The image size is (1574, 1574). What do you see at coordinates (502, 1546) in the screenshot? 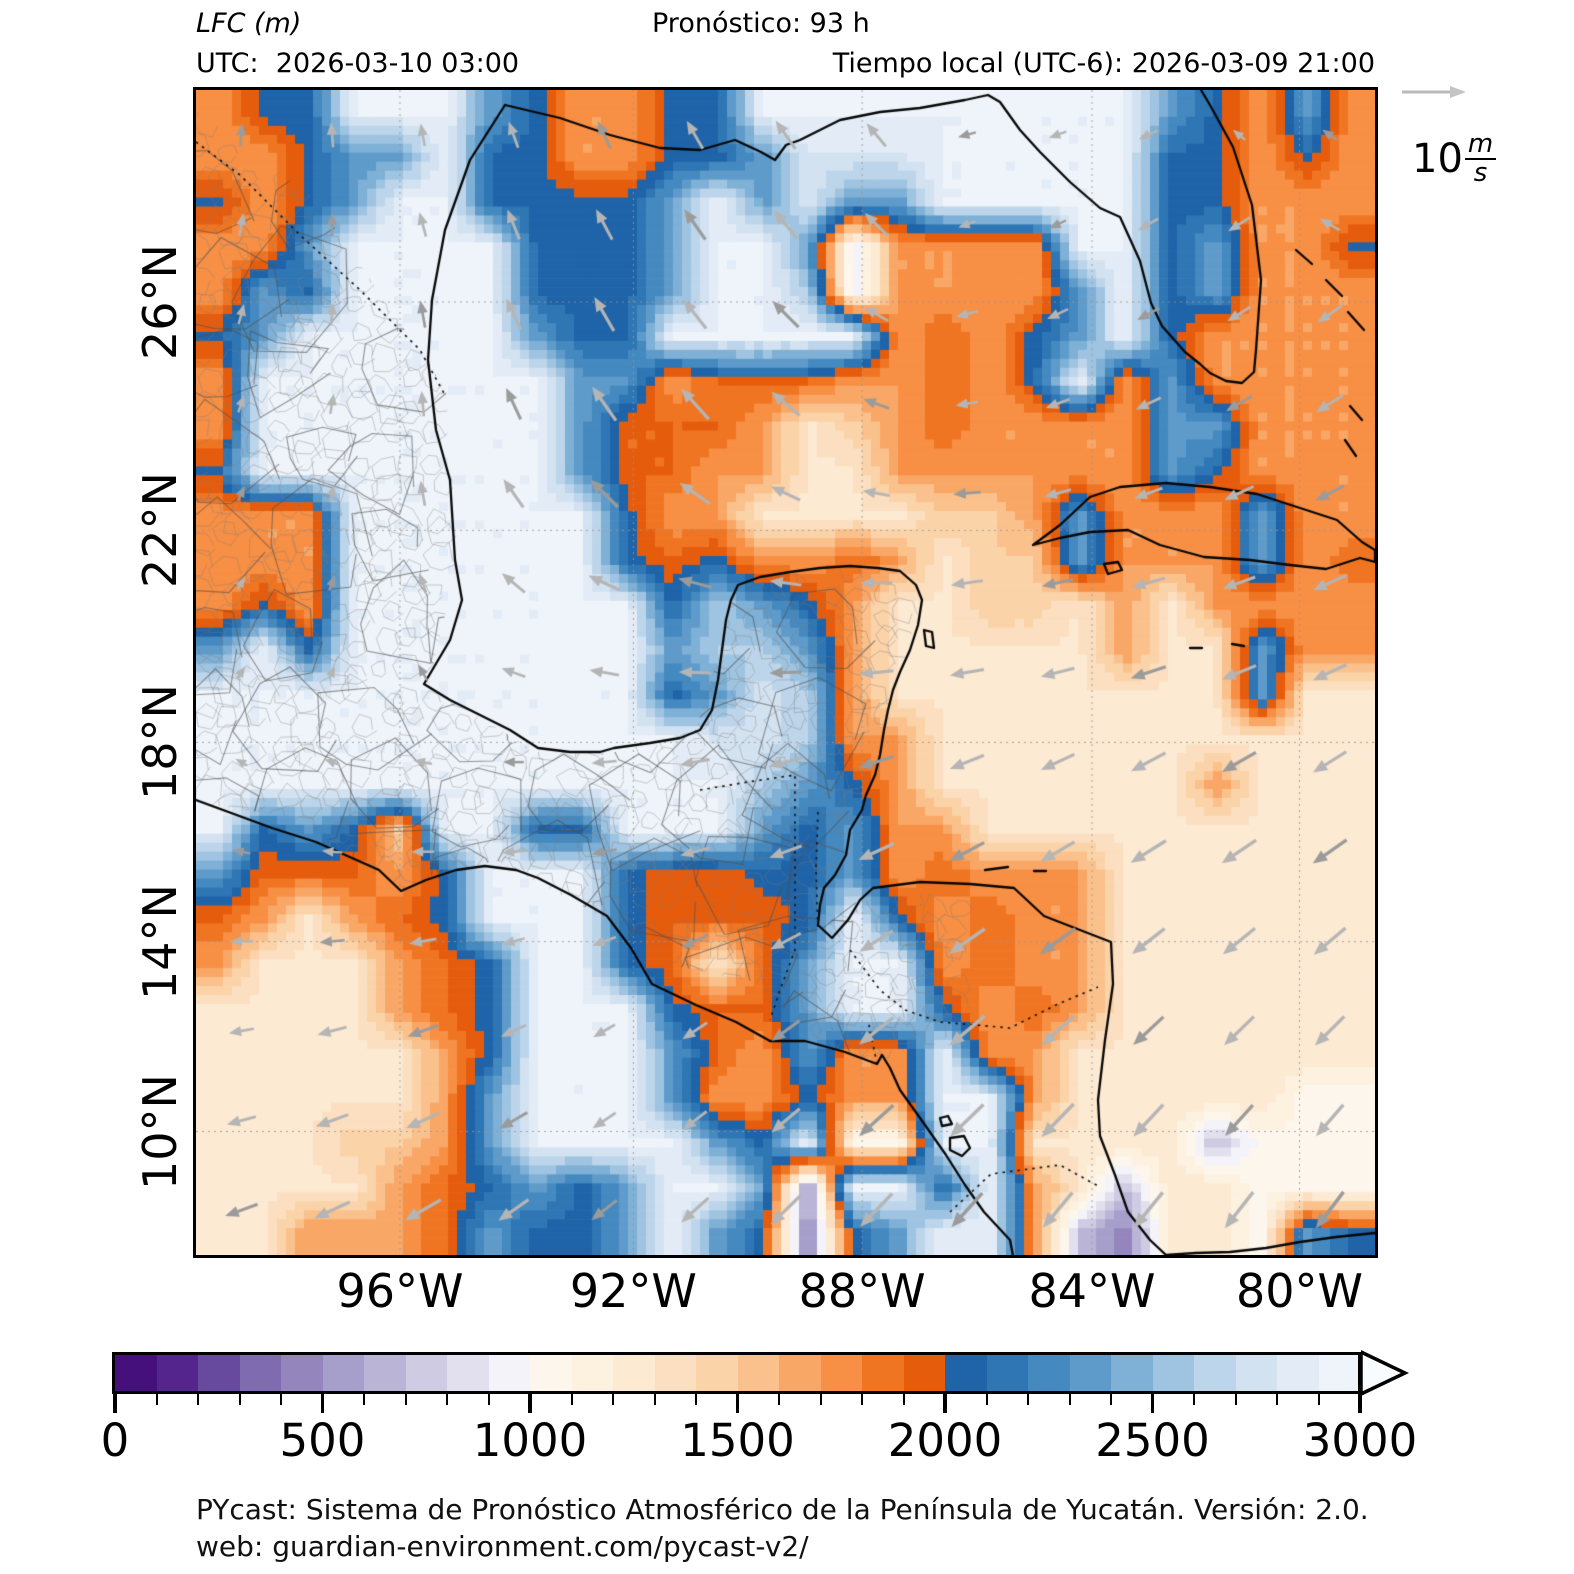
I see `footer-website: web: guardian-environment.com/pycast-v2/` at bounding box center [502, 1546].